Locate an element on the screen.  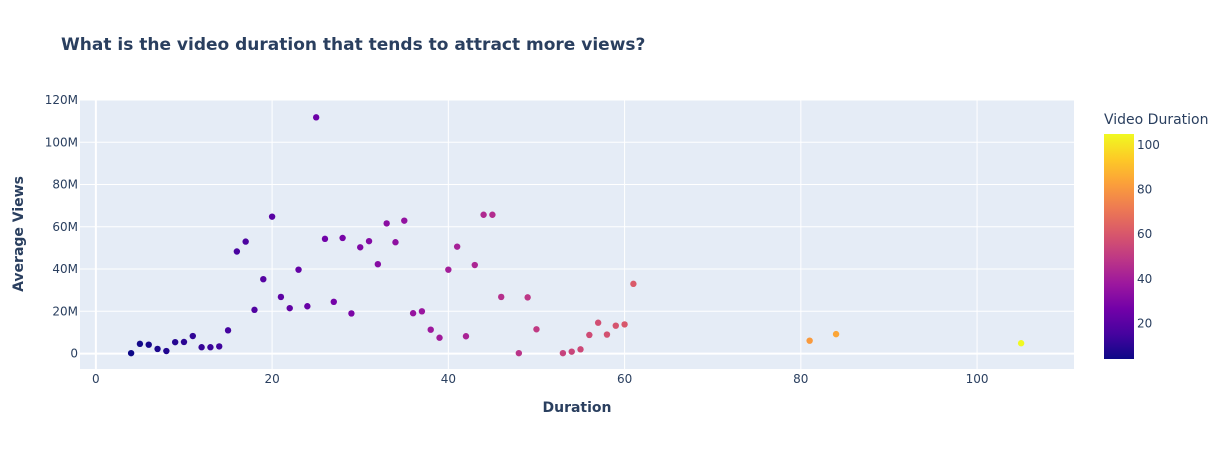
x-tick-label: 0 is located at coordinates (96, 379).